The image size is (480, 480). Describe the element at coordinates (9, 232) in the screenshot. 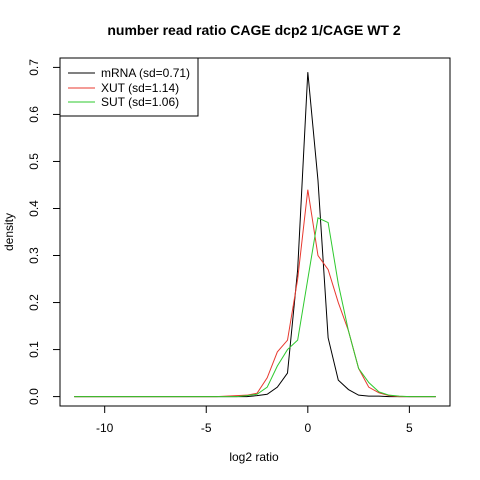

I see `y-axis-label: density` at that location.